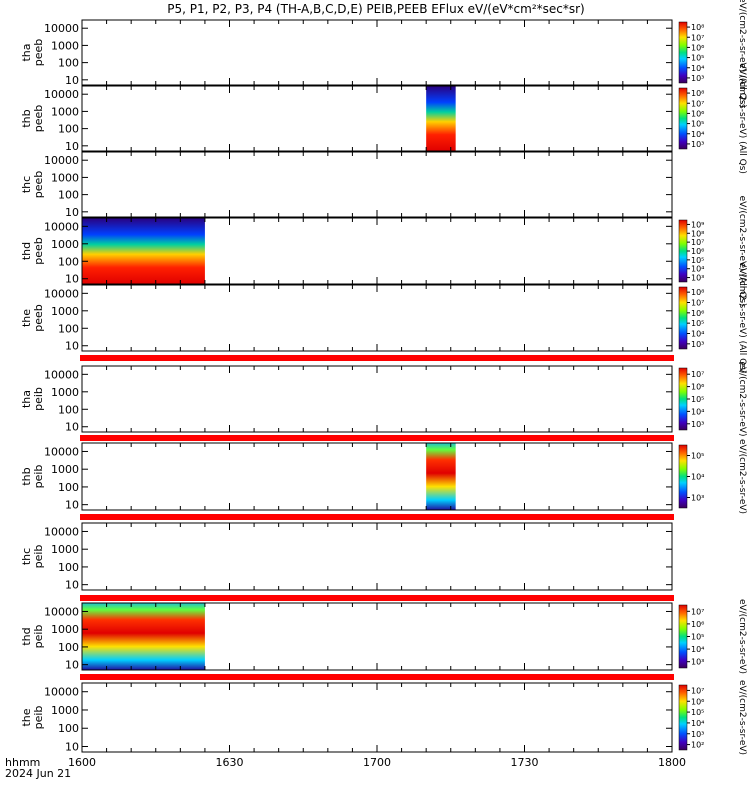  I want to click on x-tick-label: 1630, so click(230, 762).